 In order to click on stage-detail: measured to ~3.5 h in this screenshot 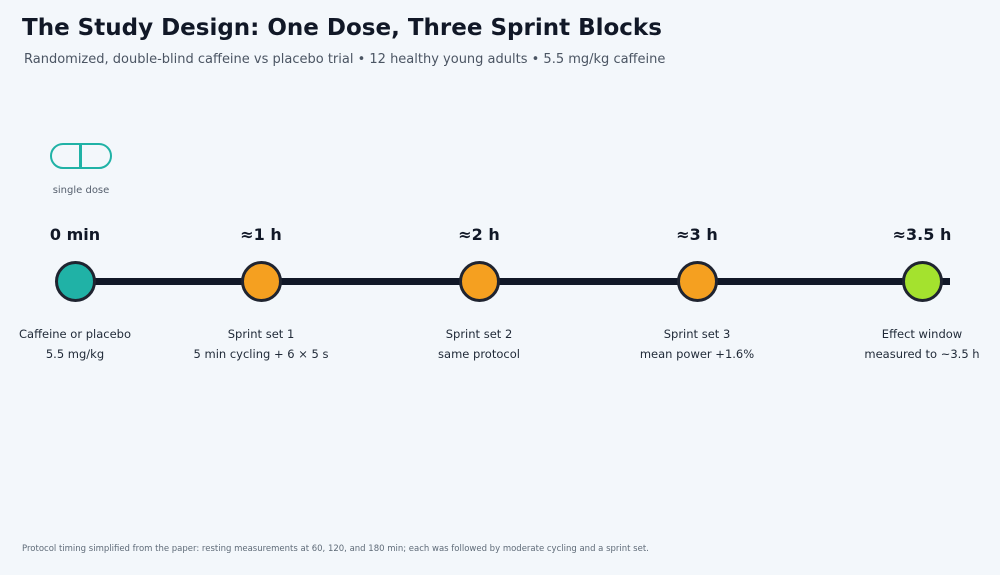, I will do `click(922, 354)`.